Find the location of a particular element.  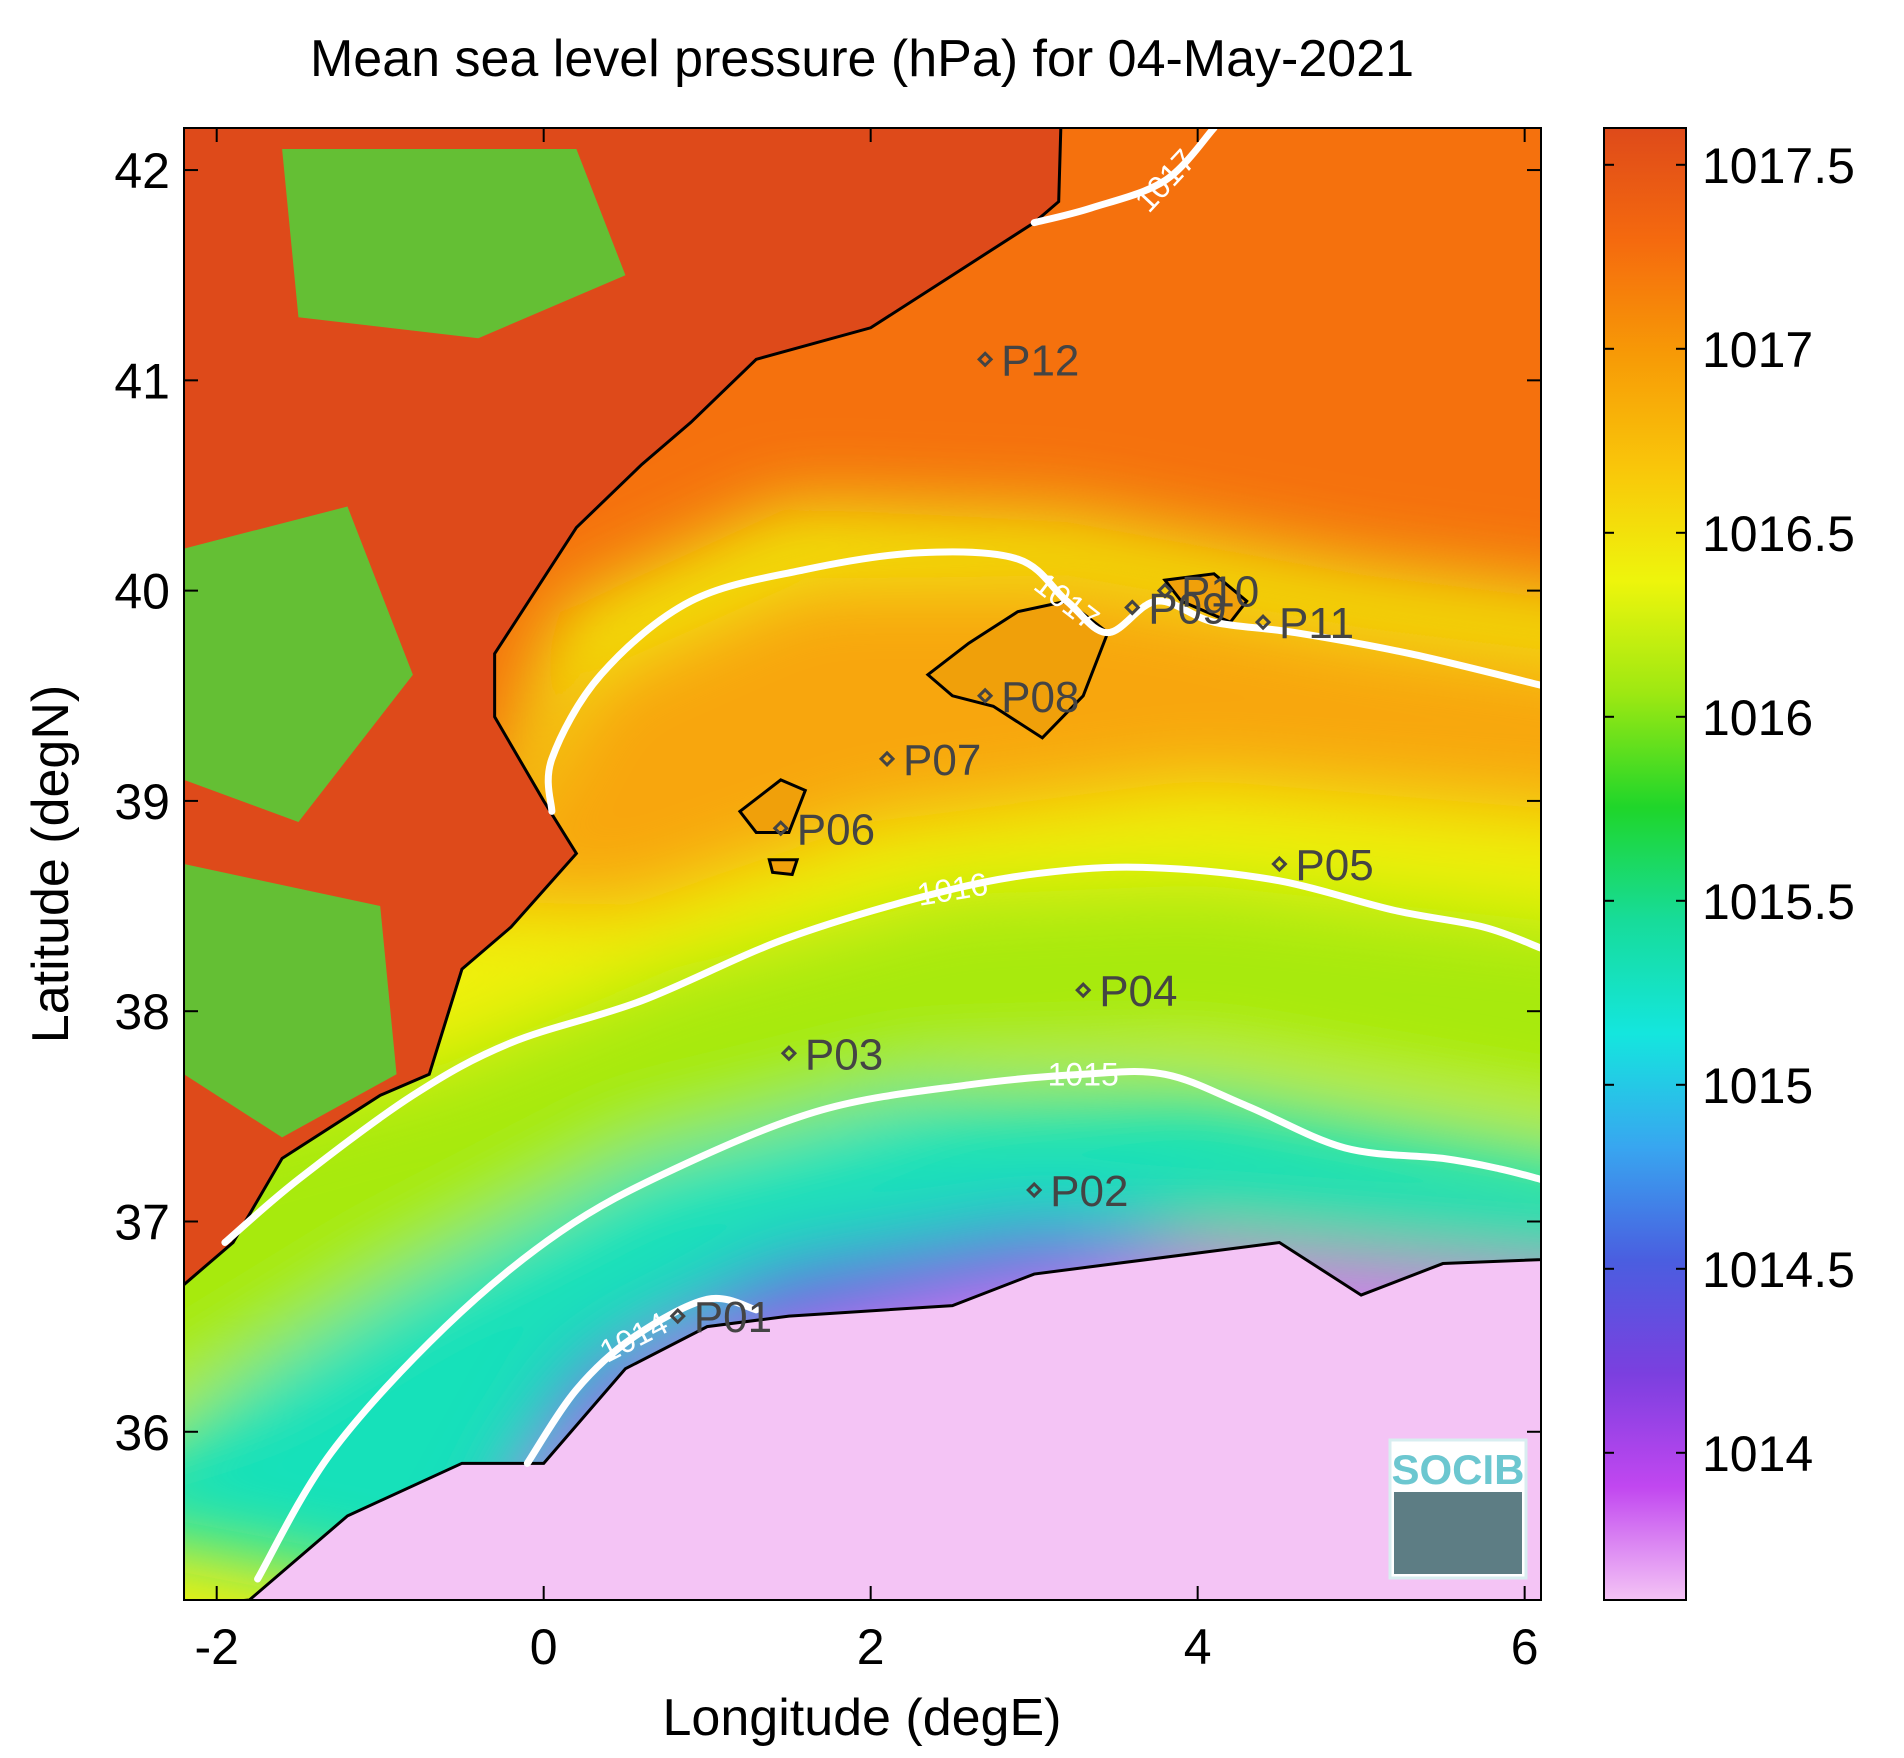

y-tick-label: 41 is located at coordinates (142, 381).